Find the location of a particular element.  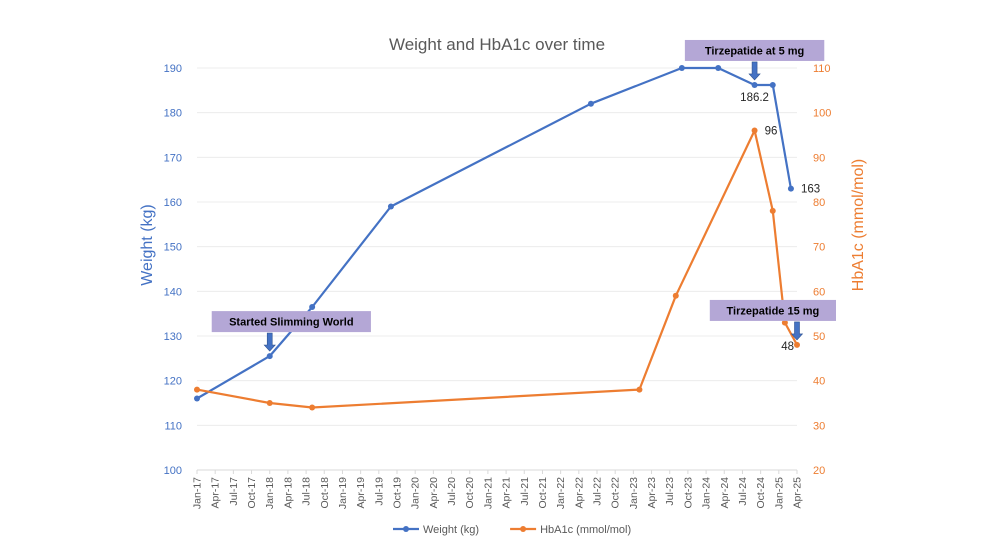

x-tick-label: Apr-19 is located at coordinates (361, 493).